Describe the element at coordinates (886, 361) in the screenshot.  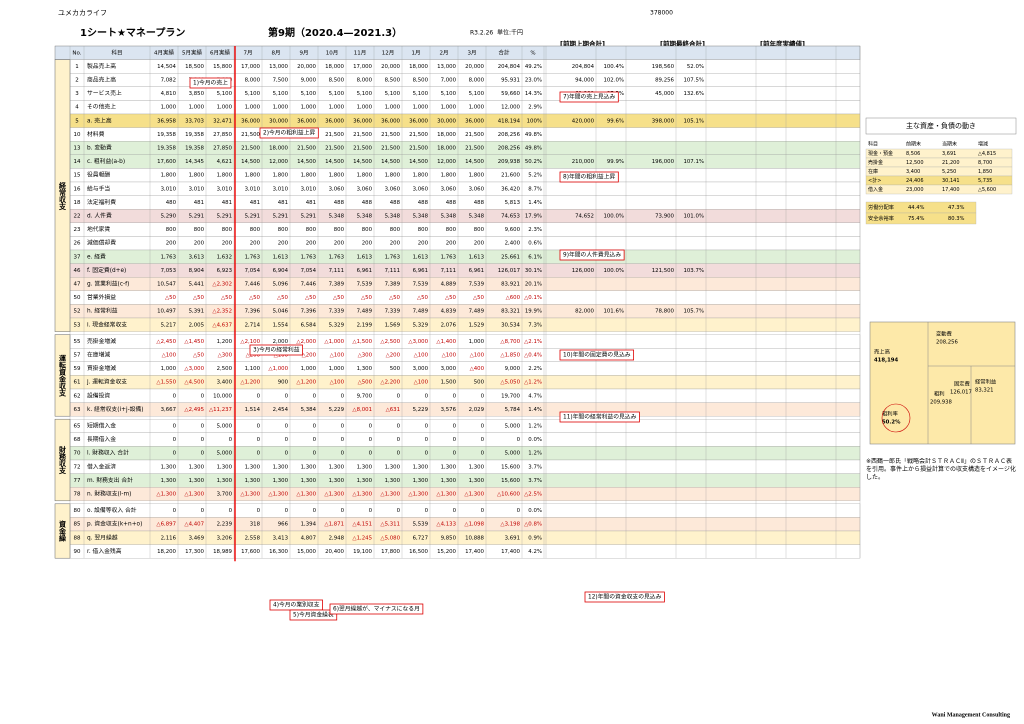
I see `structure-text: 418,194` at that location.